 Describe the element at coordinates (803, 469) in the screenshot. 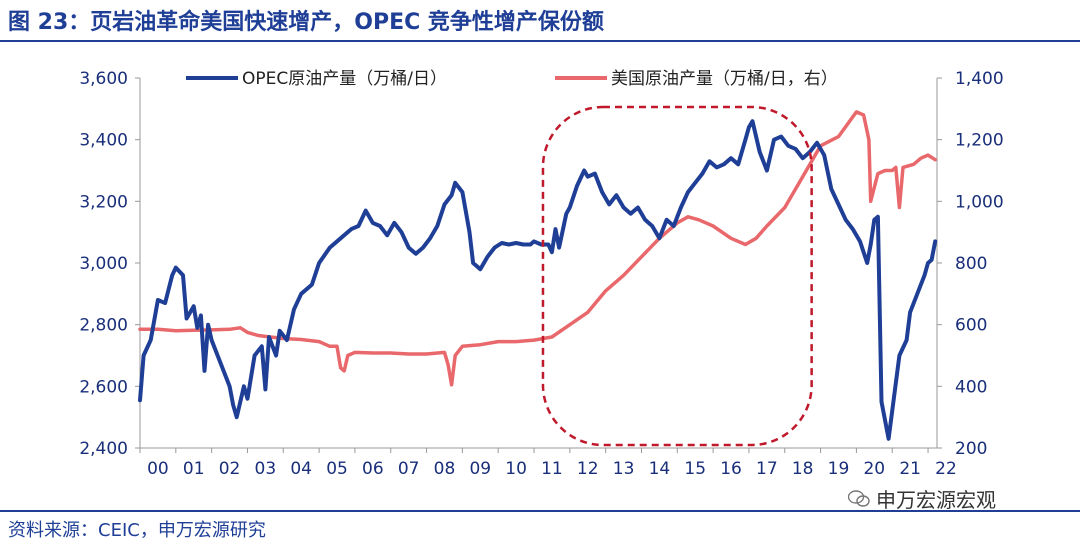

I see `x-tick-label: 18` at that location.